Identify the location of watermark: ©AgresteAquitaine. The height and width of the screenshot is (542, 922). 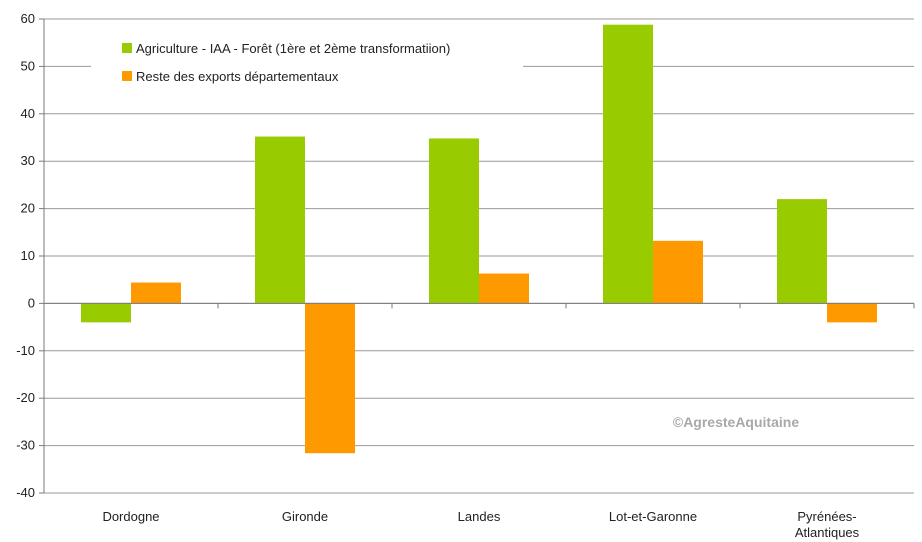
(736, 422).